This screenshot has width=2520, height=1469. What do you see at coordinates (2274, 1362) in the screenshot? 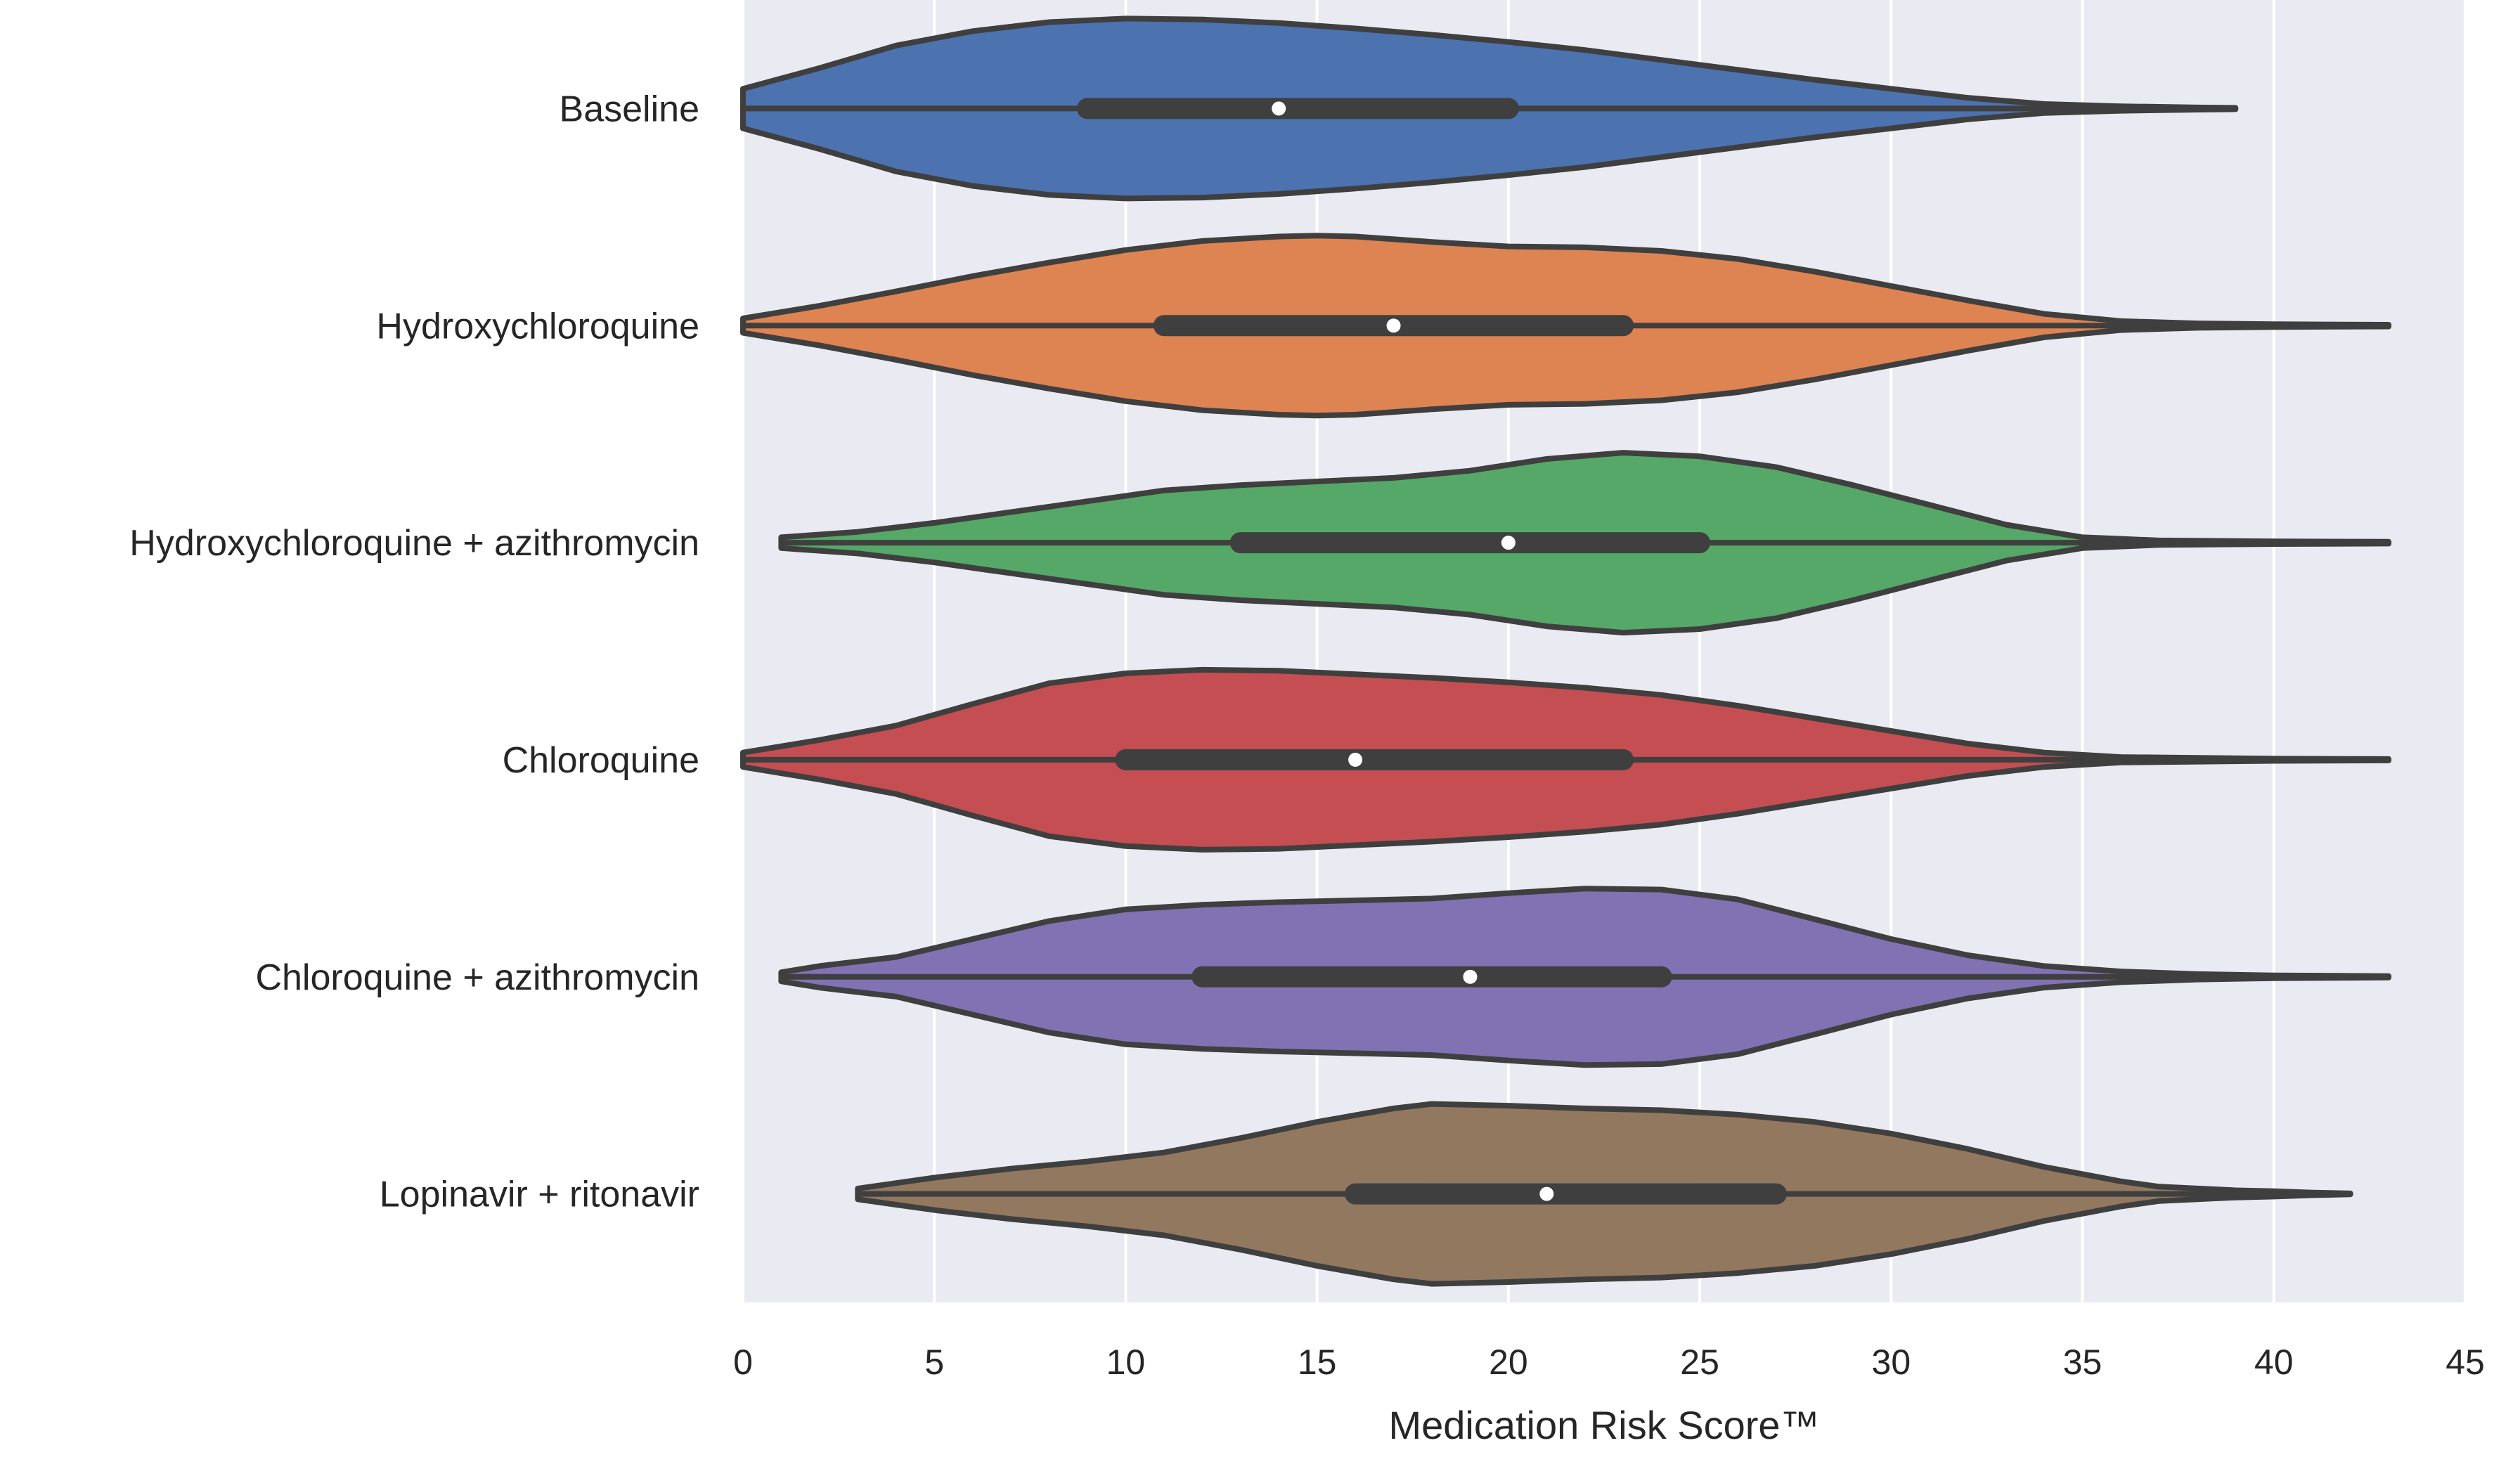
I see `x-tick-label-40: 40` at bounding box center [2274, 1362].